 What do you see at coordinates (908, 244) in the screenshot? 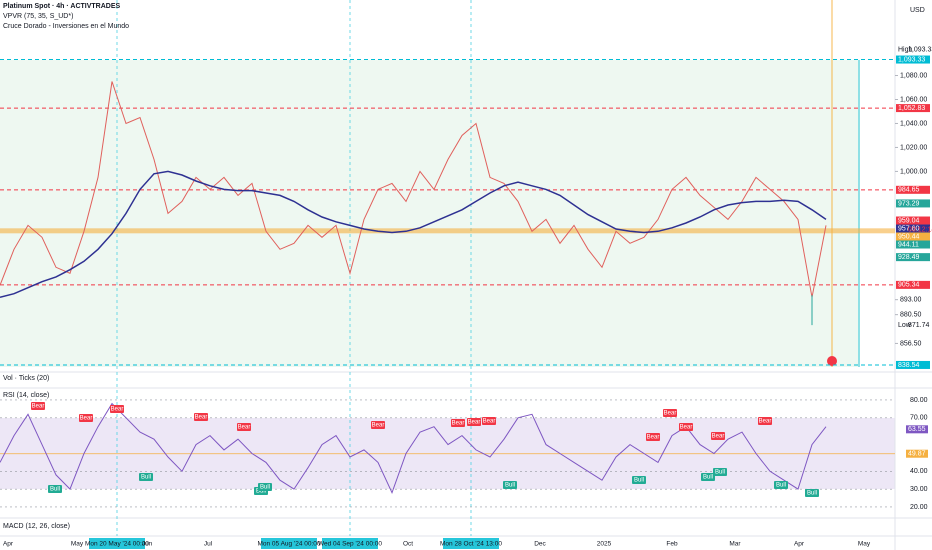
I see `price-label: 944.11` at bounding box center [908, 244].